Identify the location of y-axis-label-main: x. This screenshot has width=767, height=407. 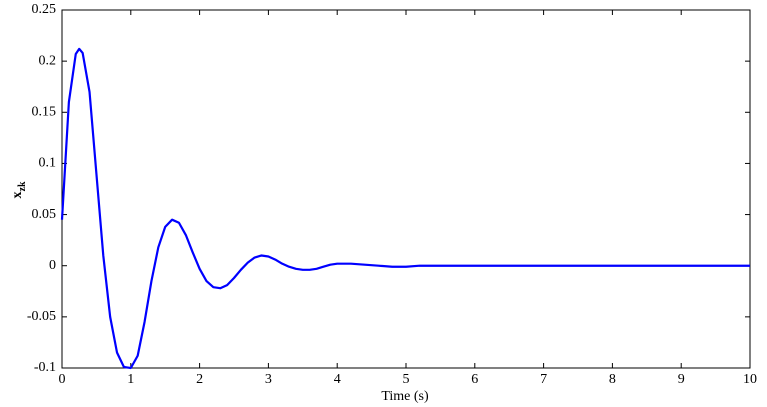
(17, 195).